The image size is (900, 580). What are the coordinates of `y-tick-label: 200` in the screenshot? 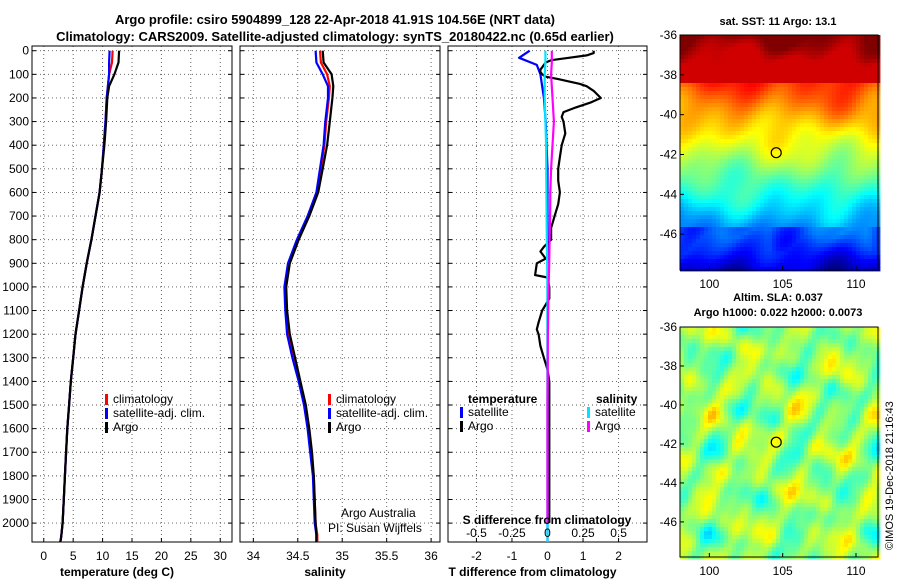 It's located at (19, 98).